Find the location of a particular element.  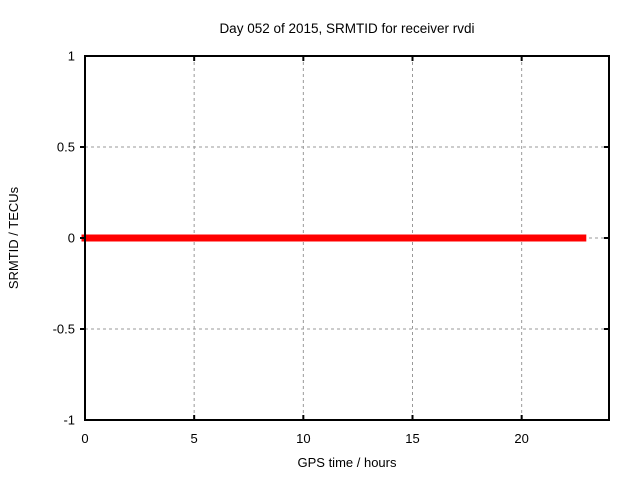

y-tick-label: 0.5 is located at coordinates (66, 147).